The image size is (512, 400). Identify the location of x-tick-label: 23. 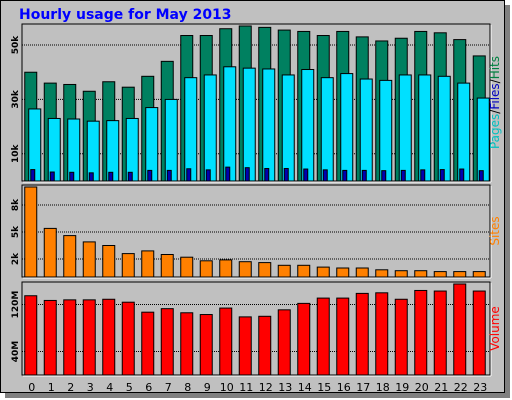
(480, 387).